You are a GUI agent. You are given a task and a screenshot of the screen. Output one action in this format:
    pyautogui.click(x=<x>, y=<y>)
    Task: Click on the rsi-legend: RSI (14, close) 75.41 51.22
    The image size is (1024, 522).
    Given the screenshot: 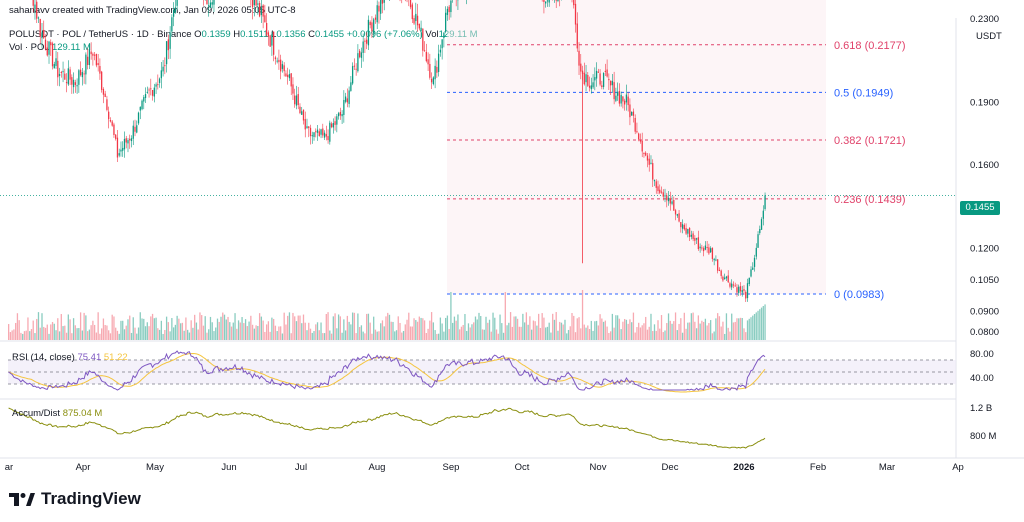 What is the action you would take?
    pyautogui.click(x=70, y=357)
    